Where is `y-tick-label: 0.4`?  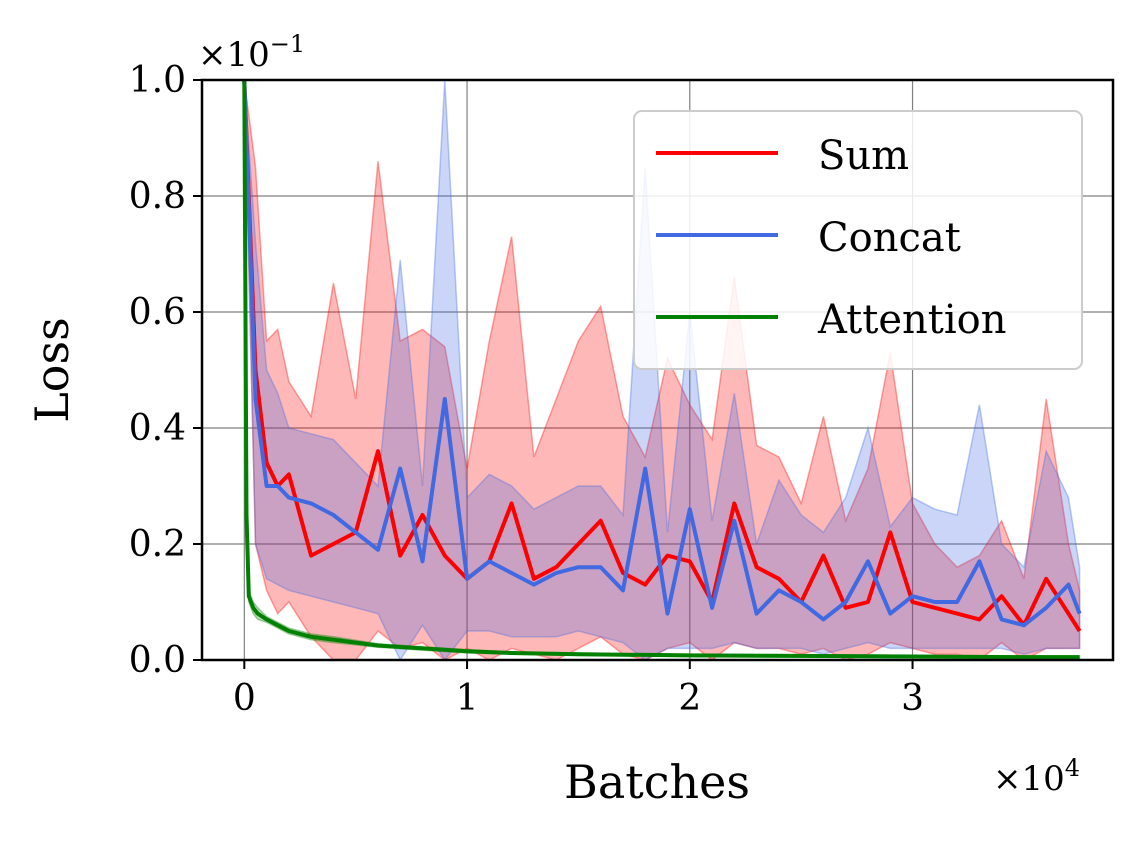
y-tick-label: 0.4 is located at coordinates (157, 428).